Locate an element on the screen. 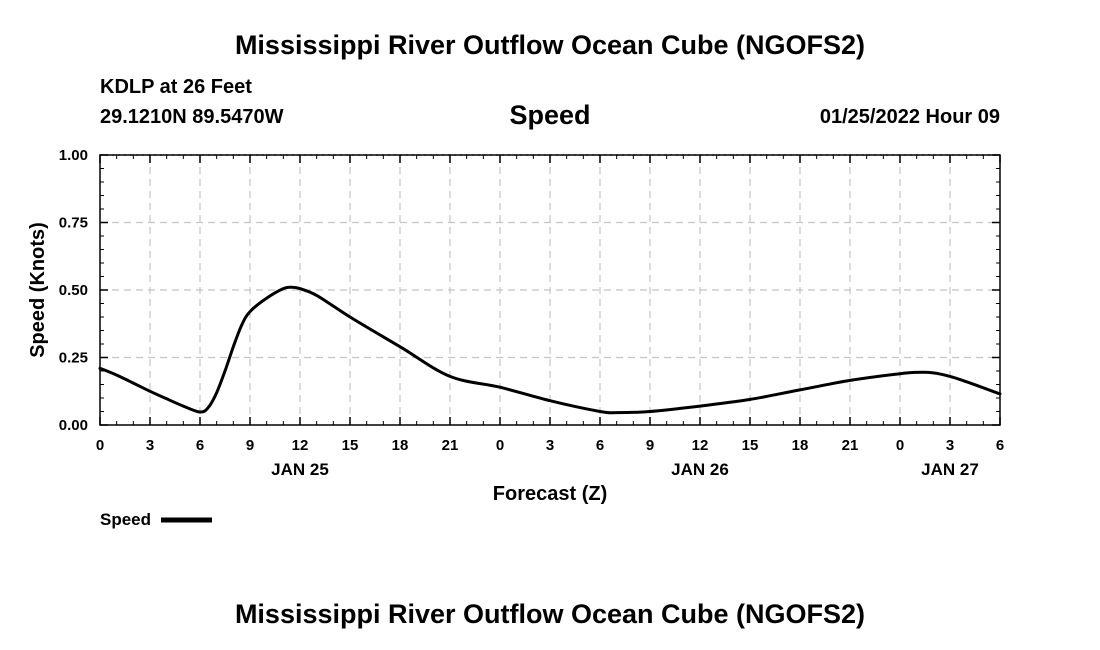  y-tick-label: 1.00 is located at coordinates (73, 155).